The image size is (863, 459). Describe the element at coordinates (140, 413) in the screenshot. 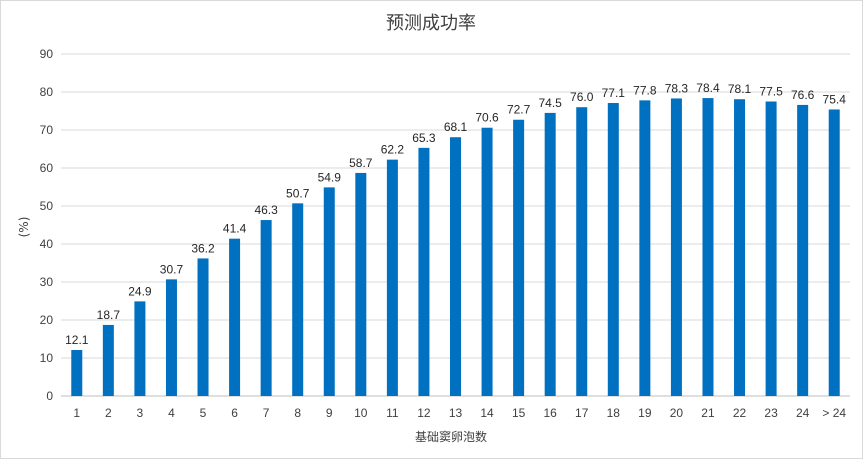

I see `x-tick-label: 3` at that location.